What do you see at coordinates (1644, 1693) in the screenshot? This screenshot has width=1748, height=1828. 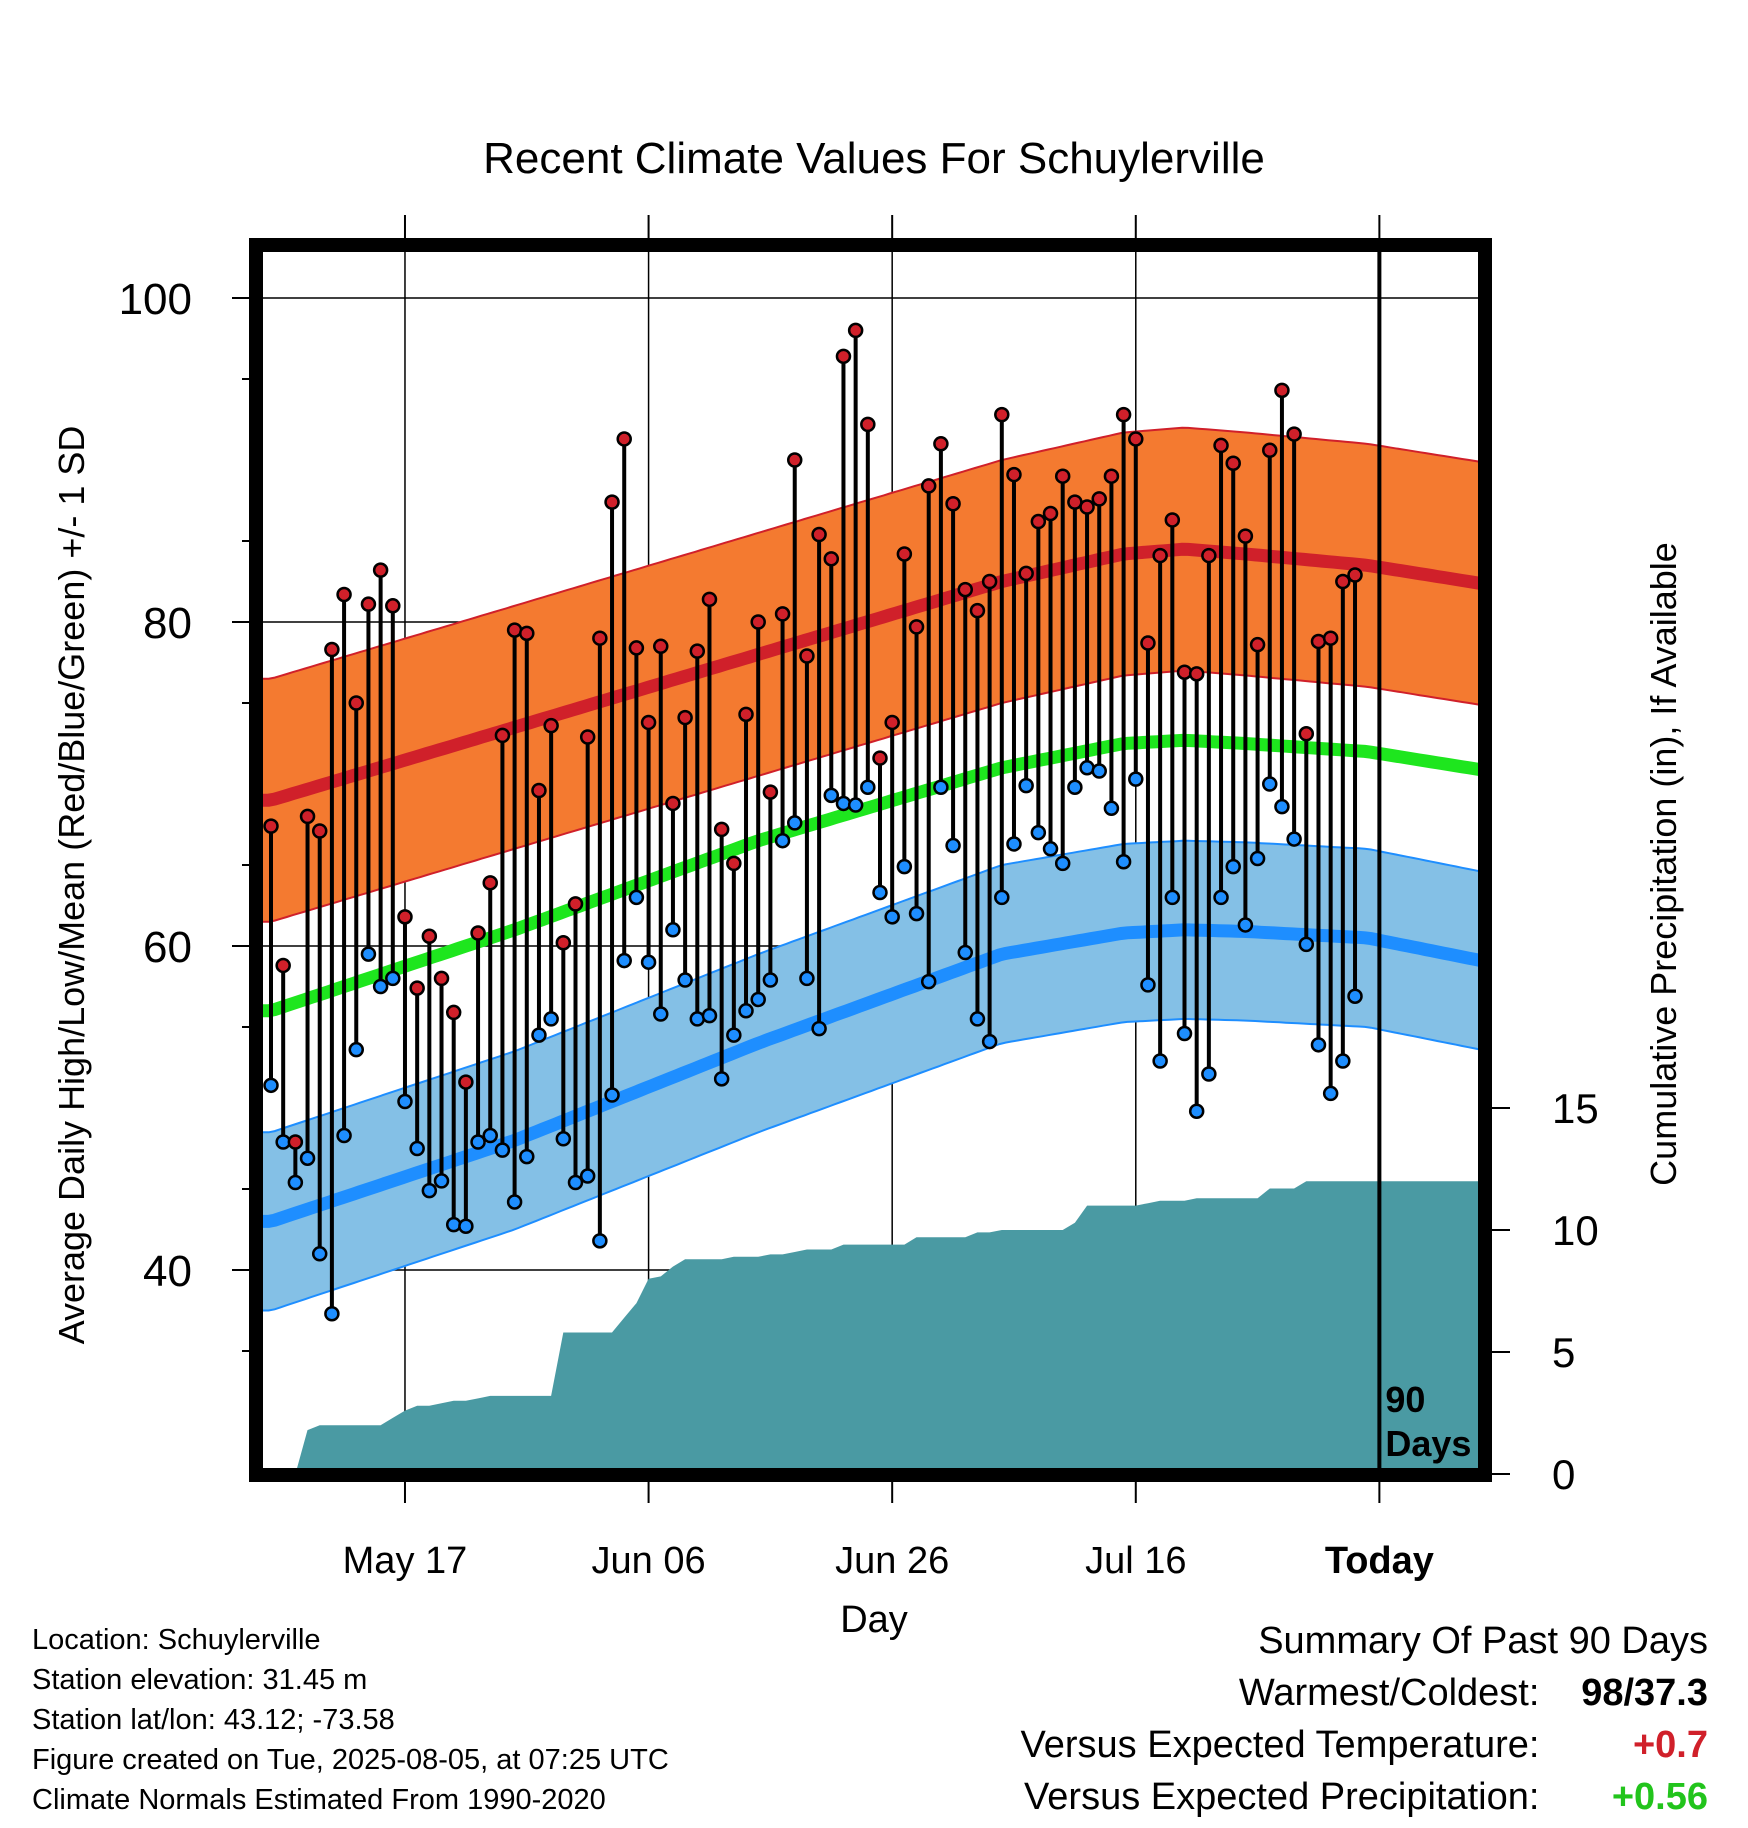 I see `warm-cold-value: 98/37.3` at bounding box center [1644, 1693].